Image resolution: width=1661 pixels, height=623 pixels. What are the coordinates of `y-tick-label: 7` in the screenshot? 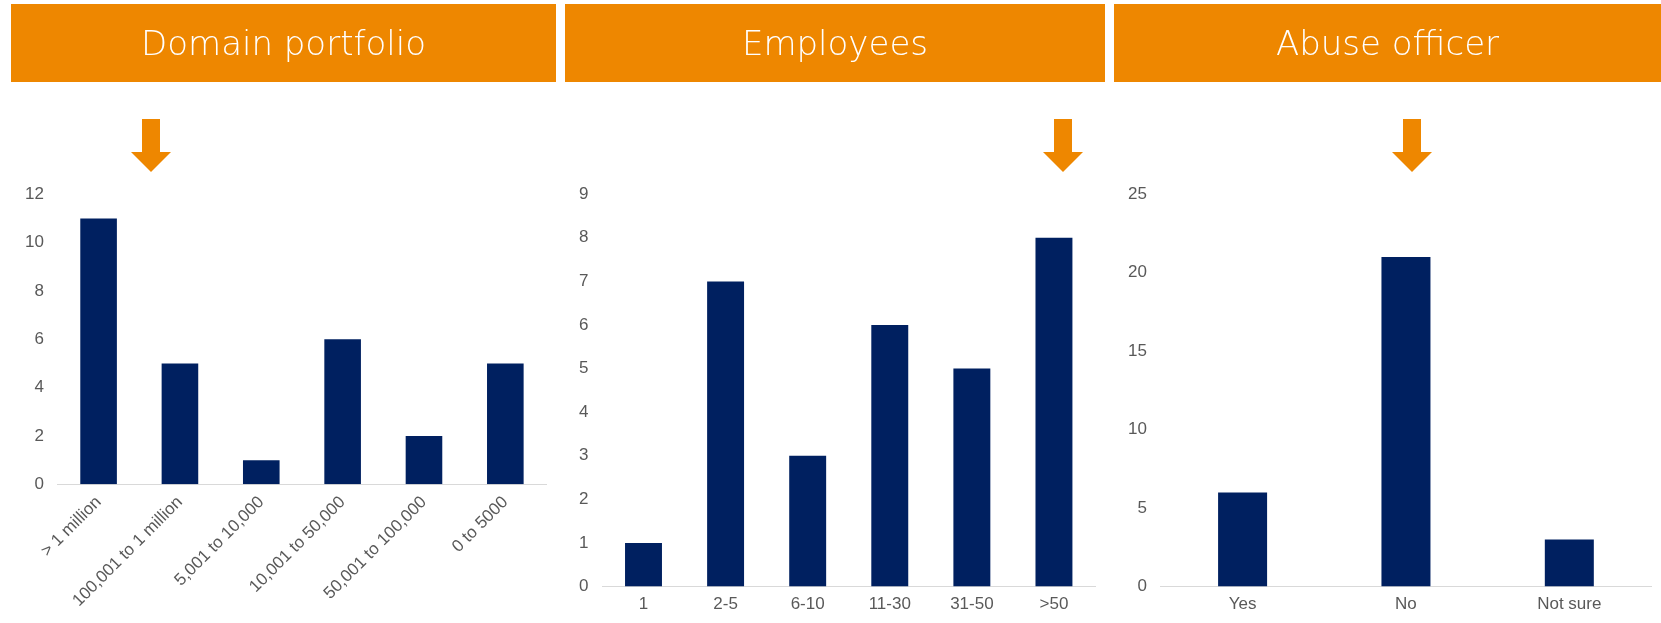 It's located at (583, 281).